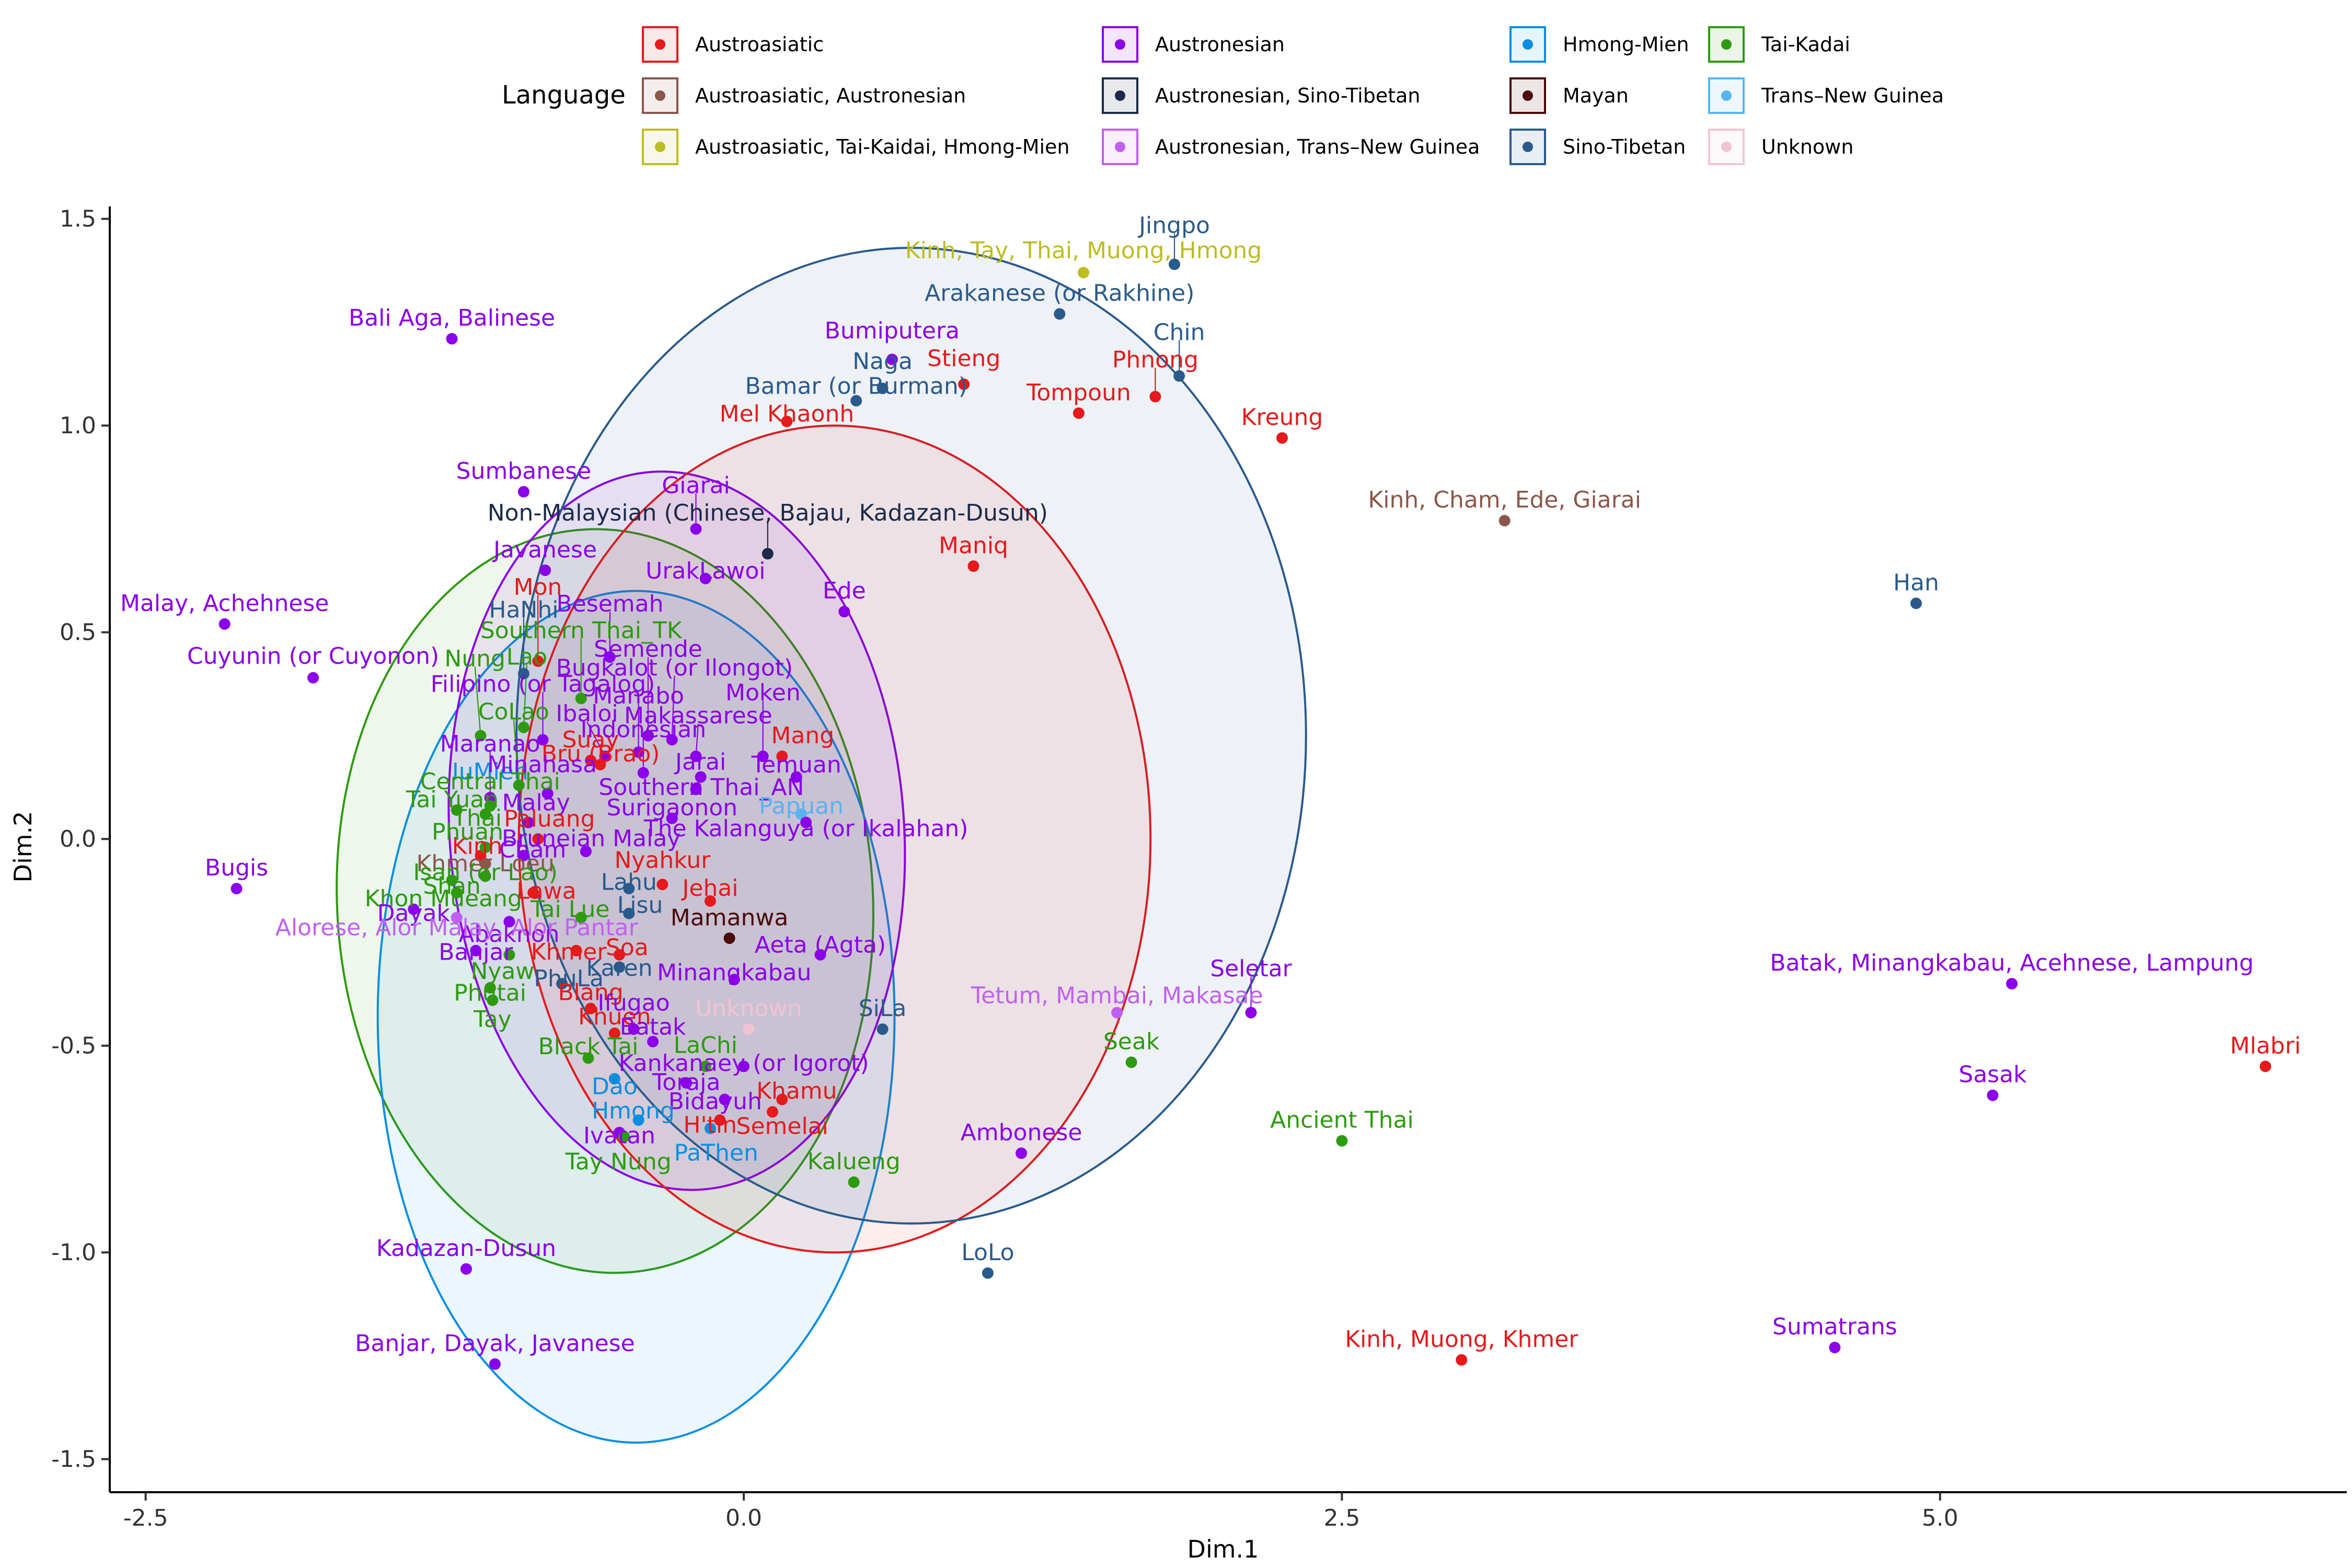 The image size is (2352, 1568). What do you see at coordinates (590, 992) in the screenshot?
I see `point-label-blang: Blang` at bounding box center [590, 992].